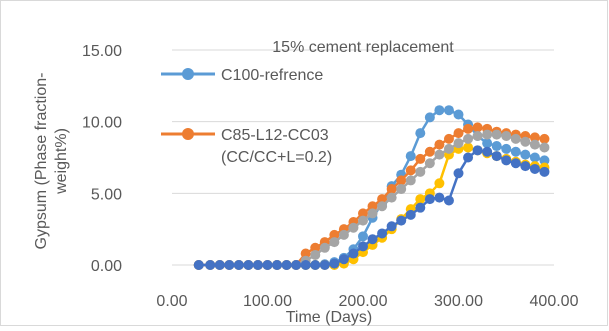  I want to click on y-axis-label-text: Gypsum (Phase fraction-weight%), so click(51, 161).